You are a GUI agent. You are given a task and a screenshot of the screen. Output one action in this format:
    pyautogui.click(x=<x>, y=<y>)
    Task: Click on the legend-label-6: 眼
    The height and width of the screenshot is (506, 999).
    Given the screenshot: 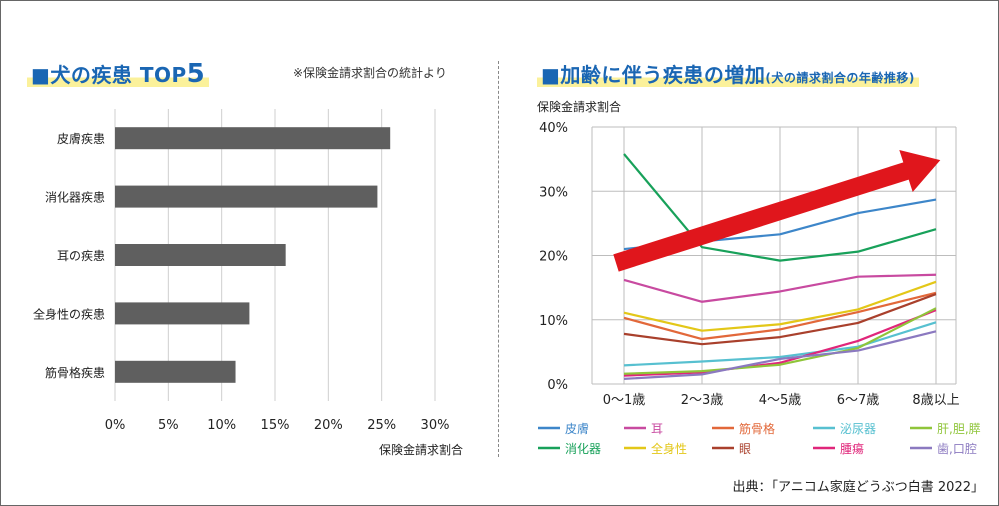 What is the action you would take?
    pyautogui.click(x=745, y=449)
    